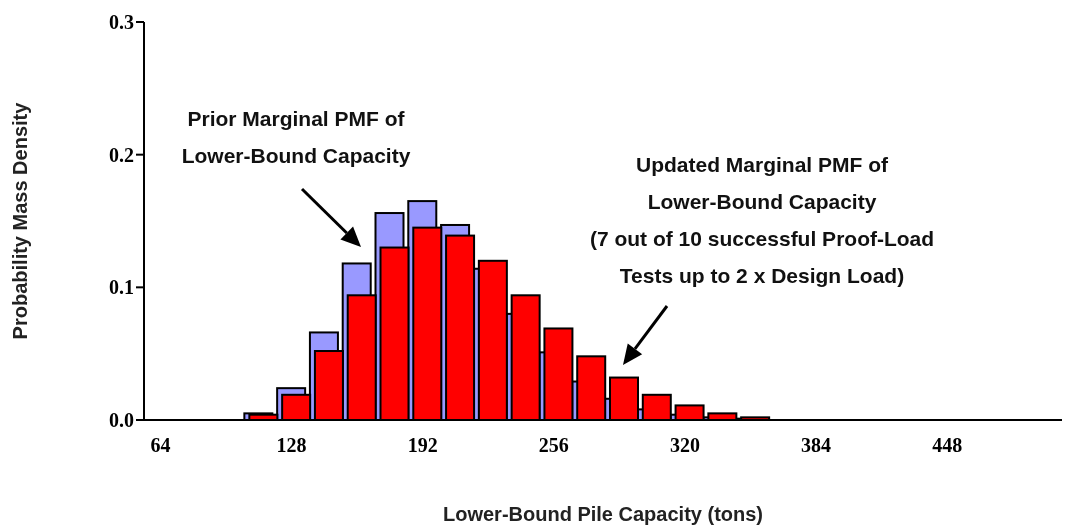  What do you see at coordinates (20, 220) in the screenshot?
I see `y-axis-title: Probability Mass Density` at bounding box center [20, 220].